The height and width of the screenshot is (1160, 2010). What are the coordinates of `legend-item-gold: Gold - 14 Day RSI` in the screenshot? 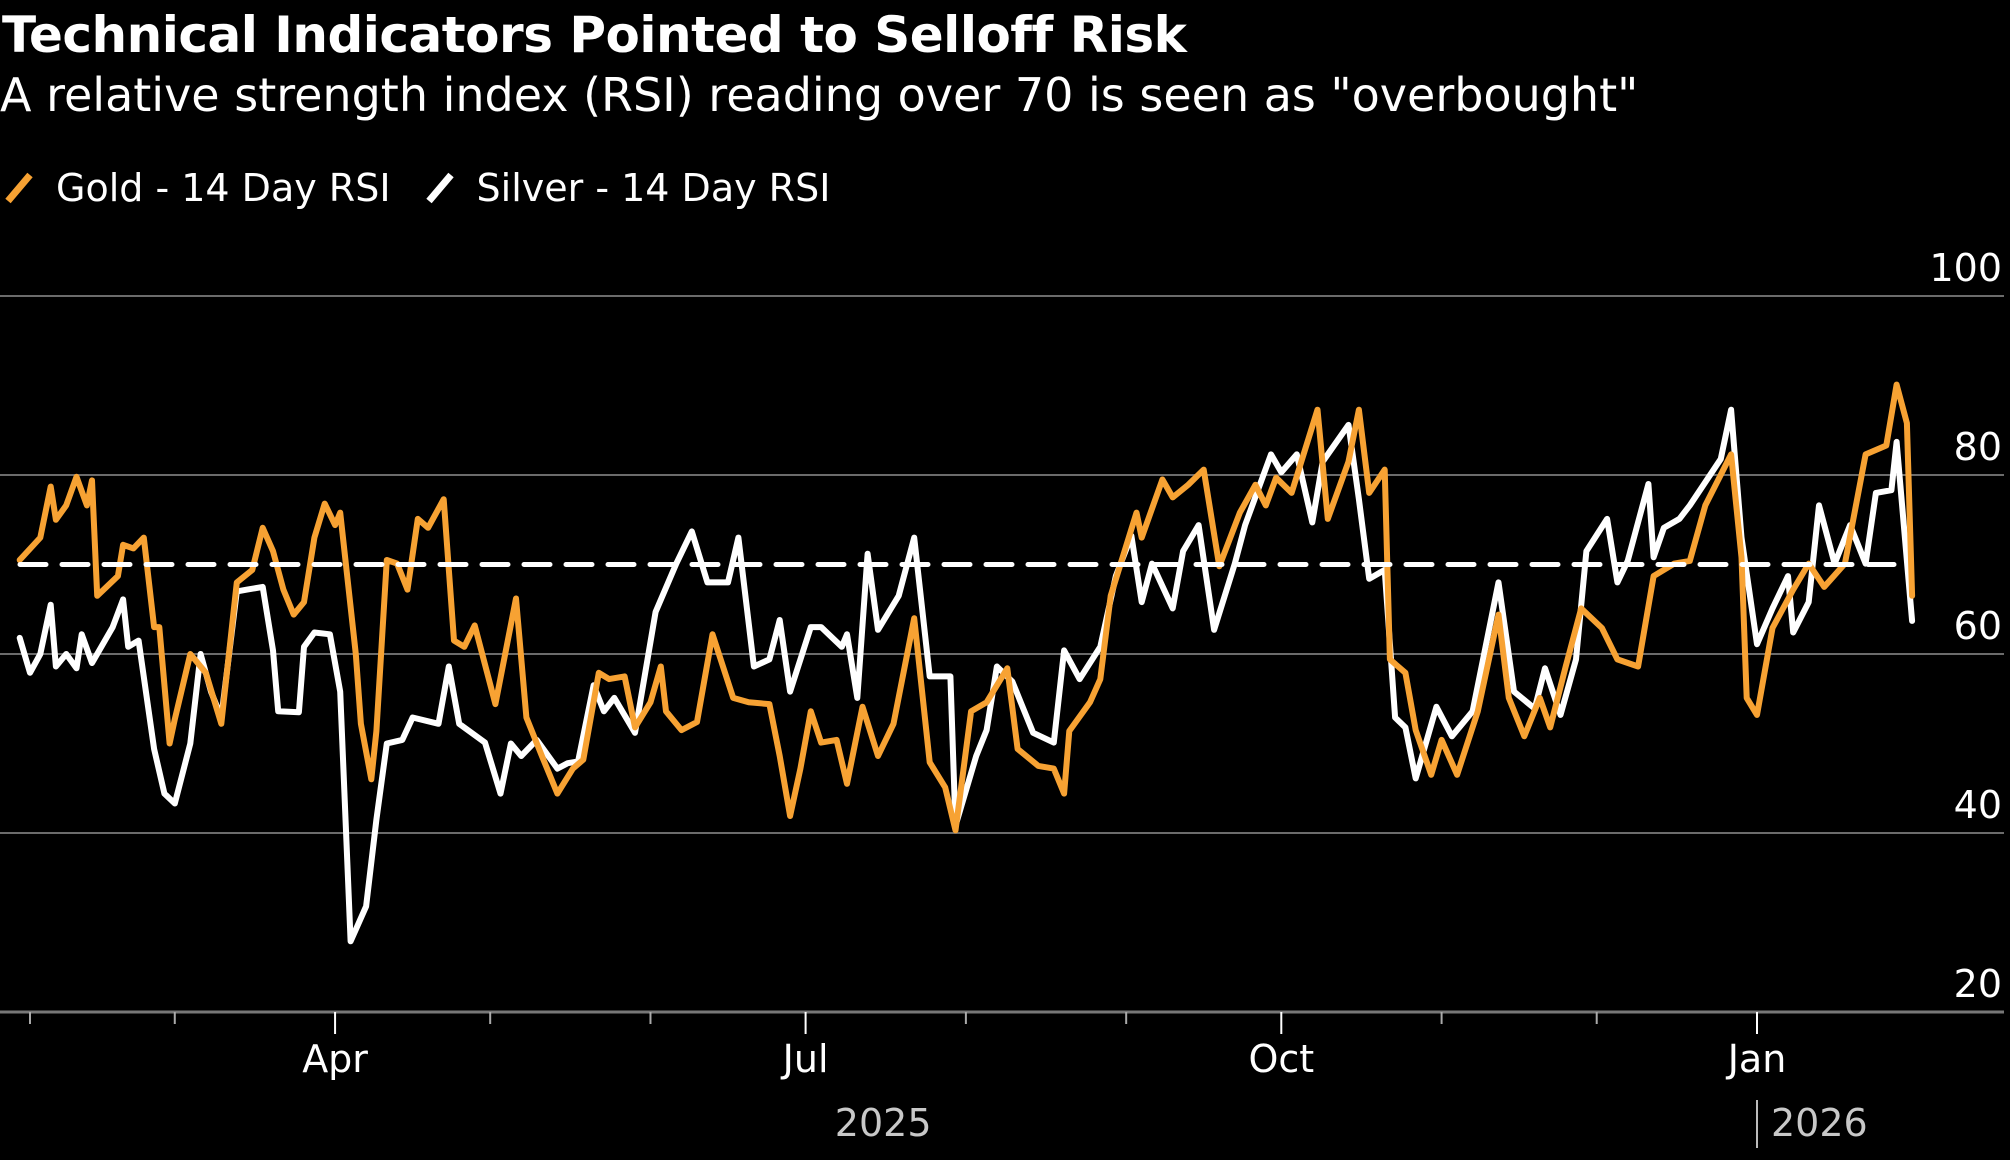 It's located at (197, 188).